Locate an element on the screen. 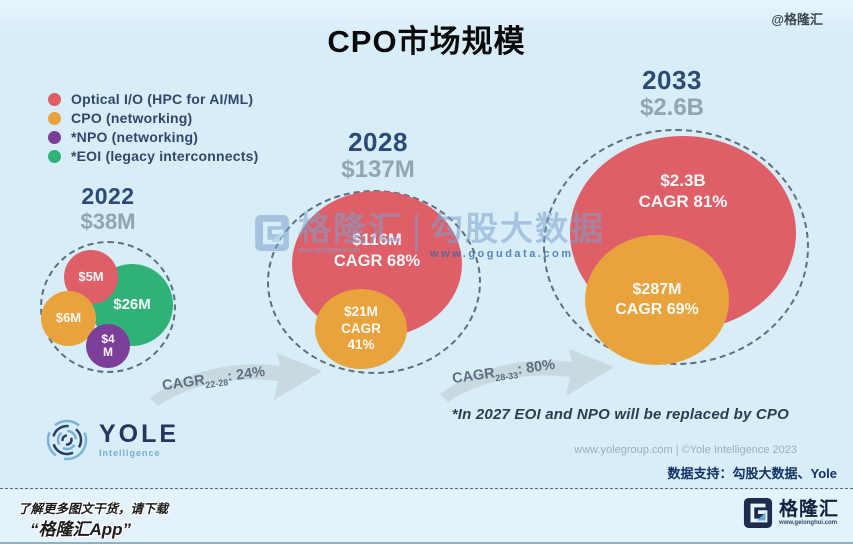 The width and height of the screenshot is (853, 544). gelonghui-wordmark: 格隆汇 www.gelonghui.com is located at coordinates (809, 513).